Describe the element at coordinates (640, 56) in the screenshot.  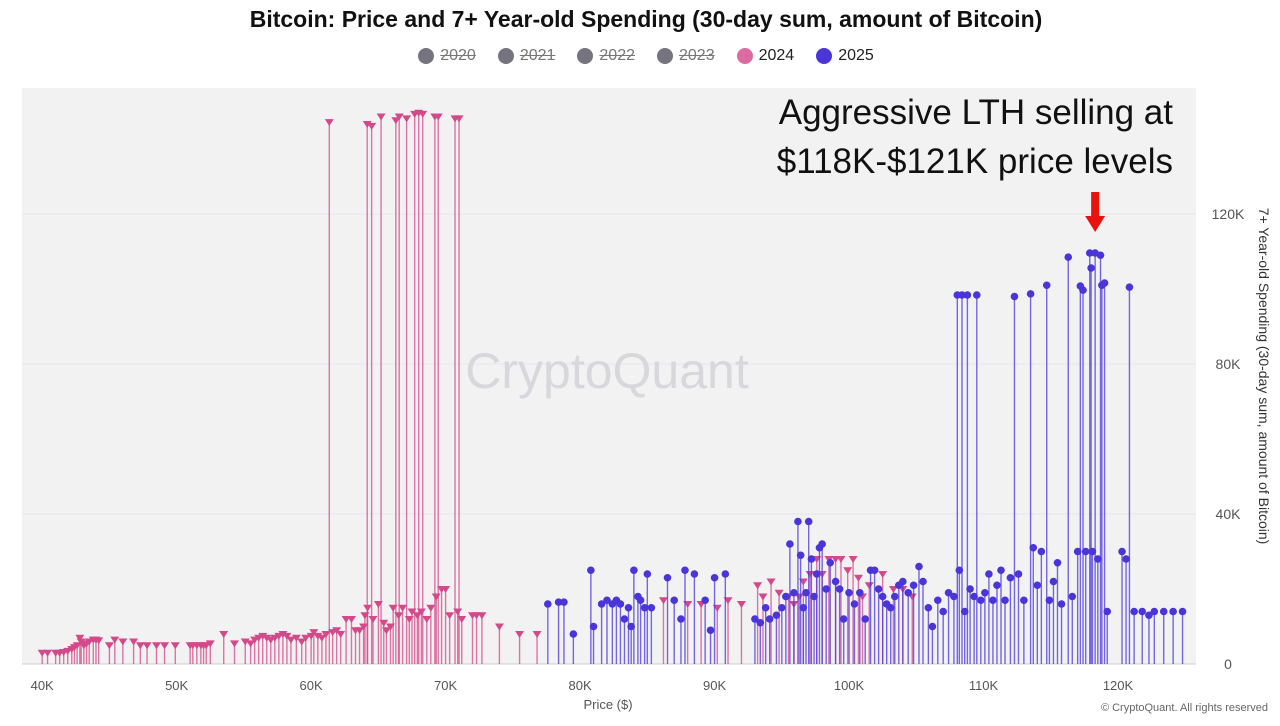
I see `legend: 2020 2021 2022 2023 2024 2025` at that location.